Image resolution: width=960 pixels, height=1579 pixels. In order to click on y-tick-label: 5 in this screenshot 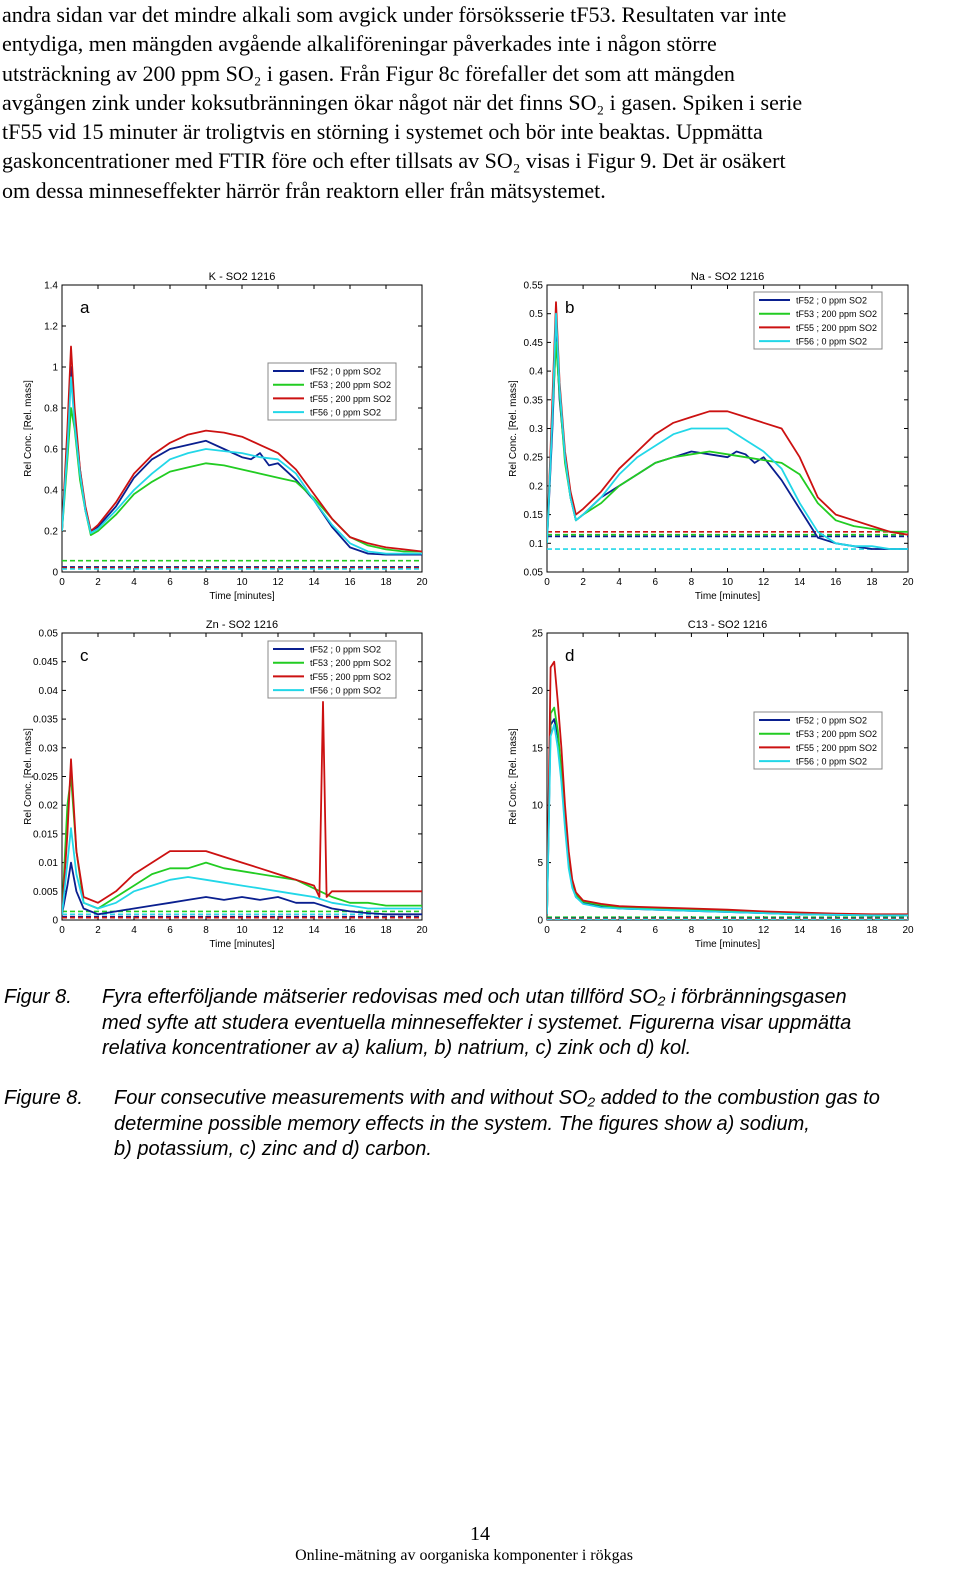, I will do `click(540, 863)`.